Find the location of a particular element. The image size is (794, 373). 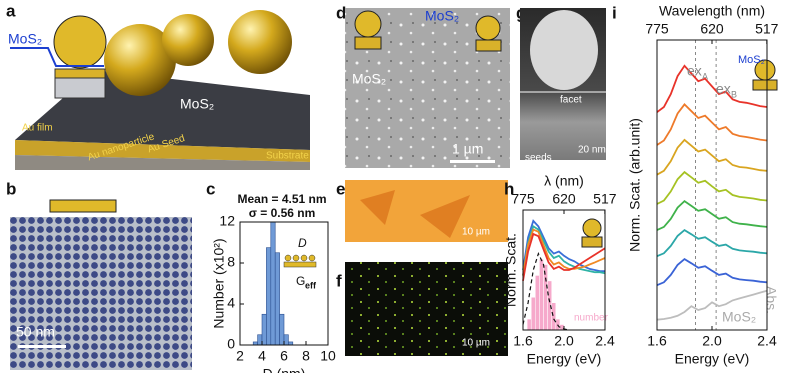

x2-axis-label: Wavelength (nm) is located at coordinates (712, 11).